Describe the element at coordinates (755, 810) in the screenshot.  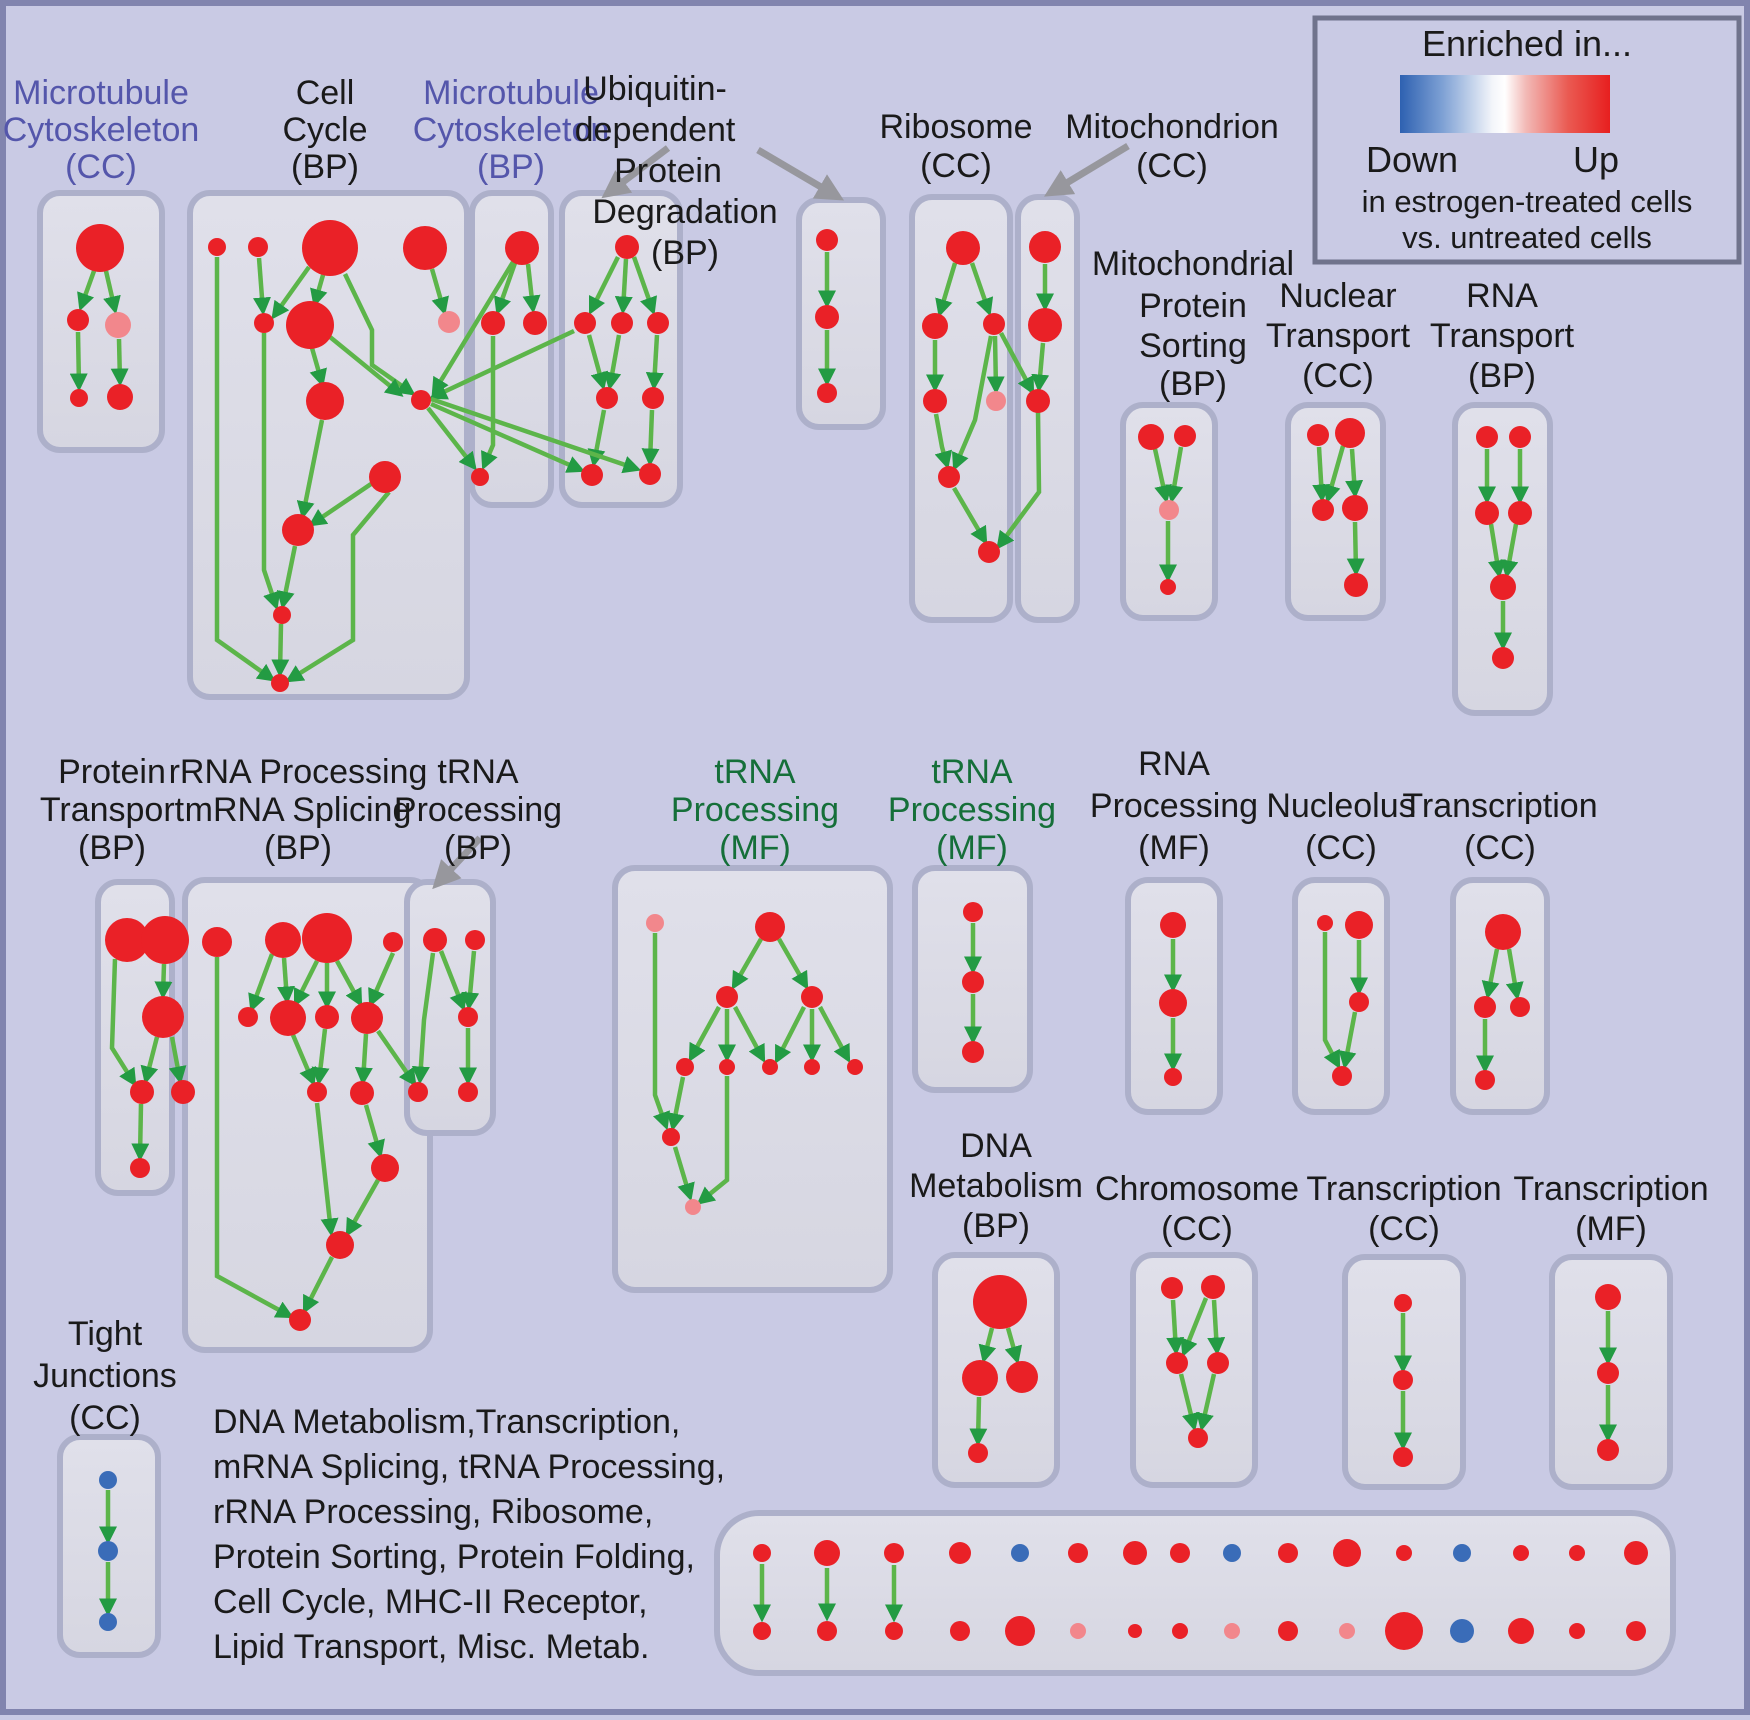
I see `group-label-trna-processing-mf-large-line-1: Processing` at that location.